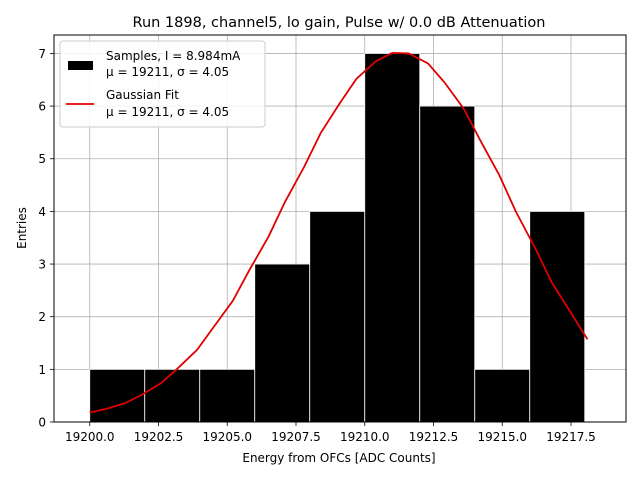 Image resolution: width=640 pixels, height=484 pixels. Describe the element at coordinates (22, 228) in the screenshot. I see `y-axis-label: Entries` at that location.